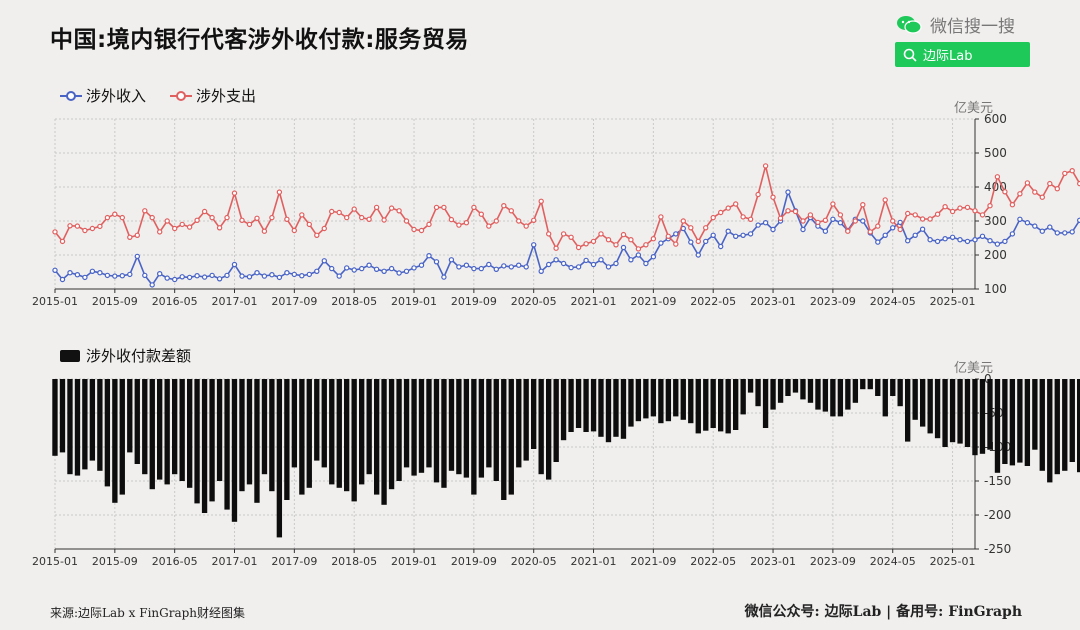  What do you see at coordinates (833, 301) in the screenshot?
I see `line-xtick-label: 2023-09` at bounding box center [833, 301].